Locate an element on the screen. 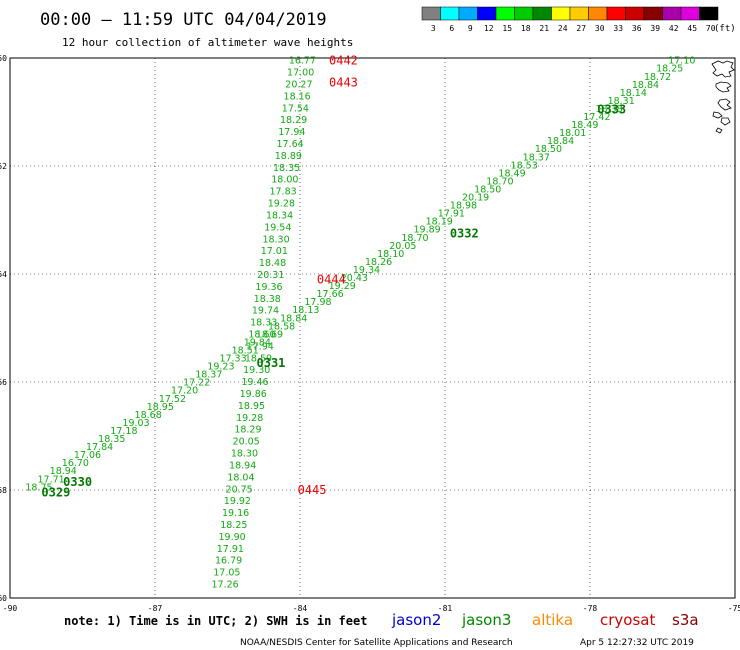  legend-bin-label: 18 is located at coordinates (526, 28).